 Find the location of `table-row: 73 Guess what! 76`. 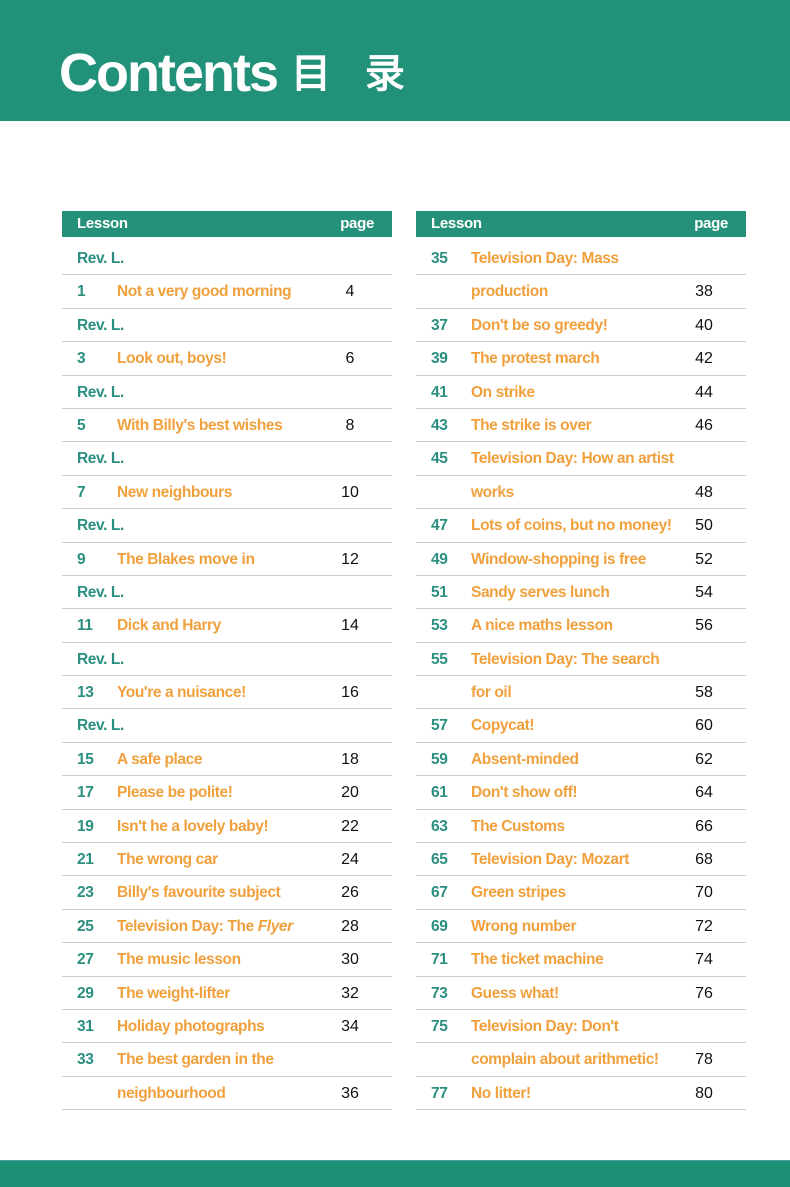

table-row: 73 Guess what! 76 is located at coordinates (581, 993).